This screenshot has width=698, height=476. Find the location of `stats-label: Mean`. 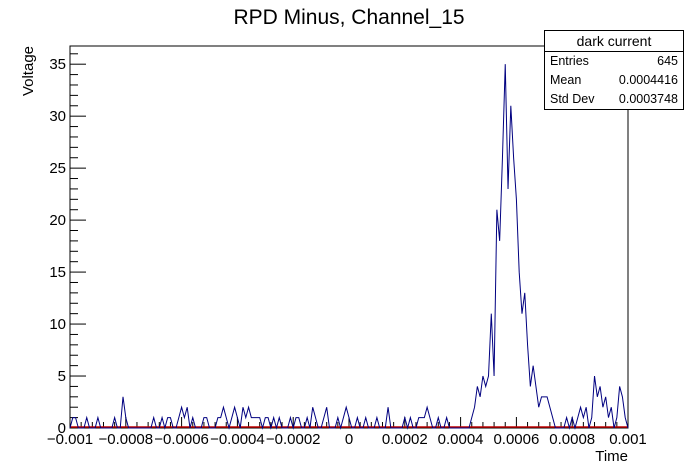

stats-label: Mean is located at coordinates (566, 80).